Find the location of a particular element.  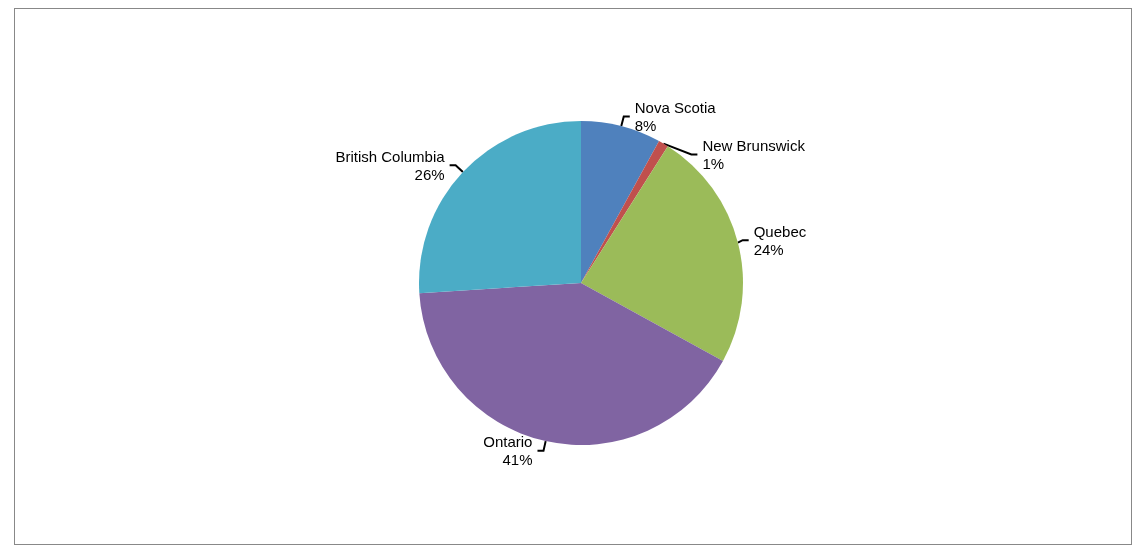

slice-label: Ontario is located at coordinates (508, 442).